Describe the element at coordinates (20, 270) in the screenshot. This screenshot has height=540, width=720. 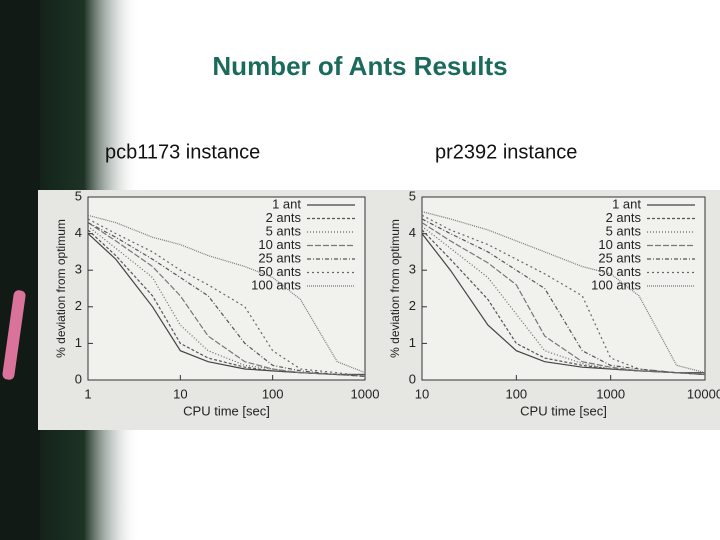
I see `grunge-edge` at that location.